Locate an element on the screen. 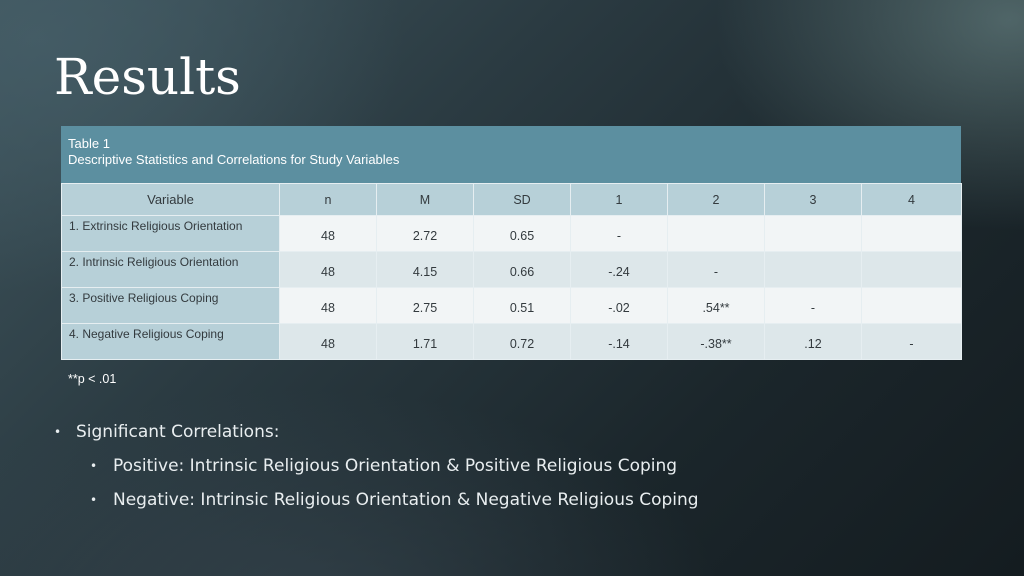 The height and width of the screenshot is (576, 1024). cell-corr-1: -.24 is located at coordinates (619, 269).